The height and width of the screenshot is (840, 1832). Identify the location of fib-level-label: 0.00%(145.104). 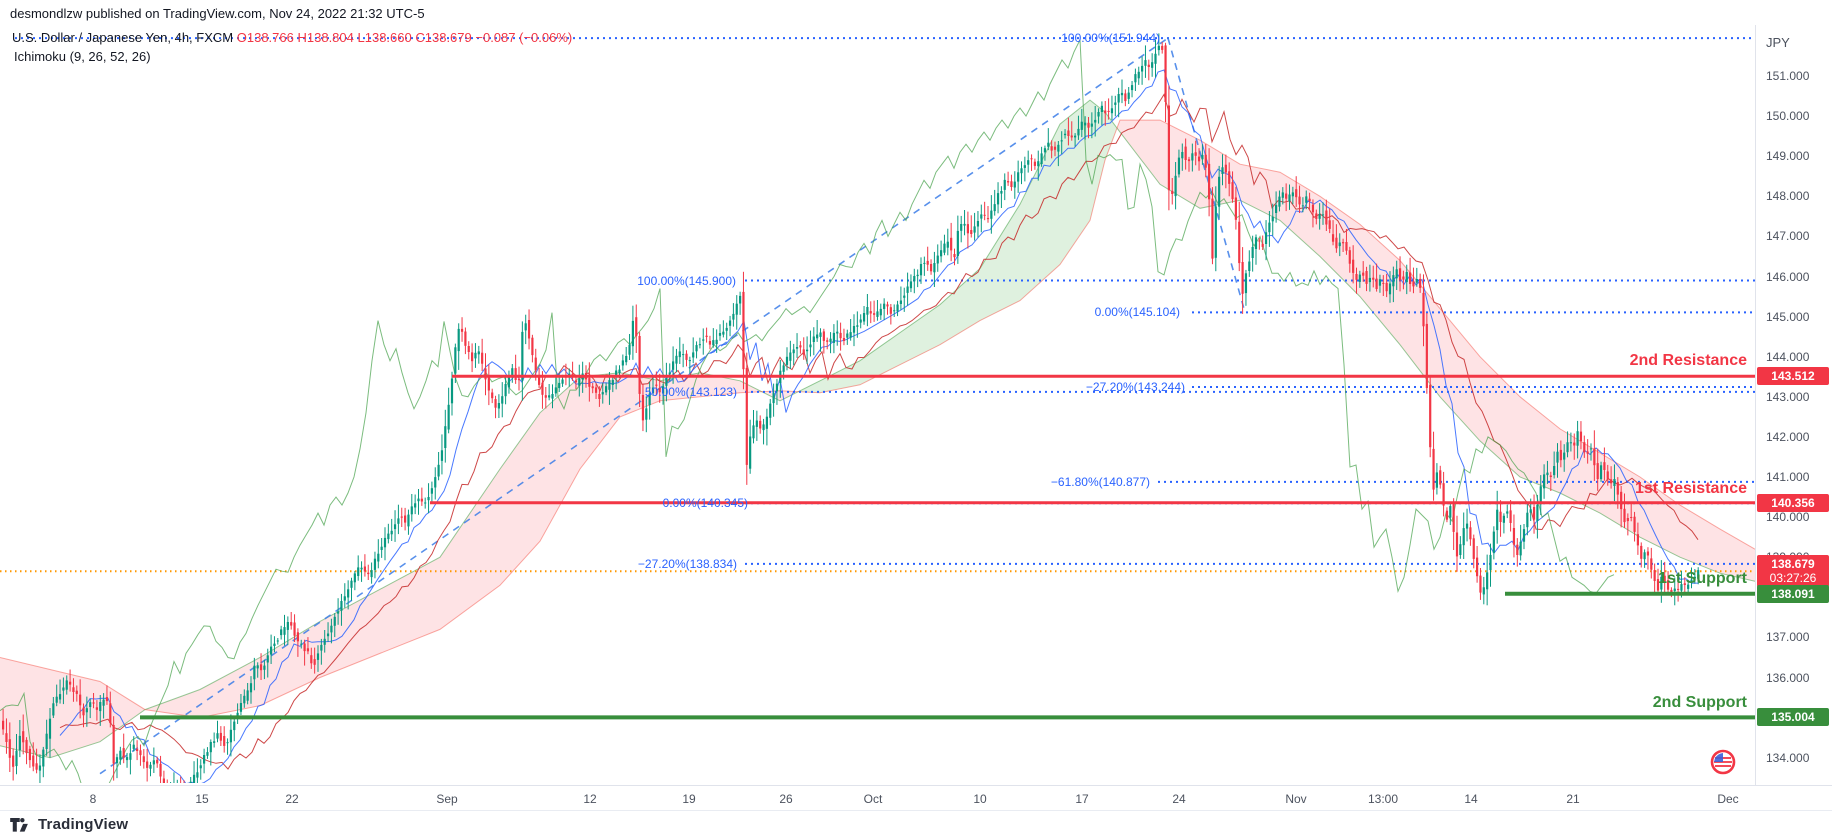
(1137, 312).